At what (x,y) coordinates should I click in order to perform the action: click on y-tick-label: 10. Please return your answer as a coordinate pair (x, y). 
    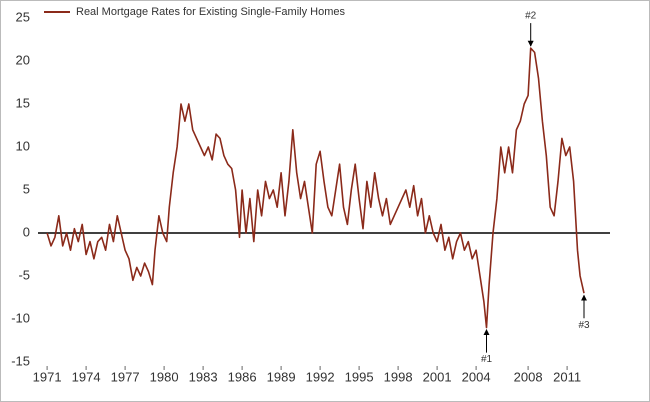
    Looking at the image, I should click on (23, 145).